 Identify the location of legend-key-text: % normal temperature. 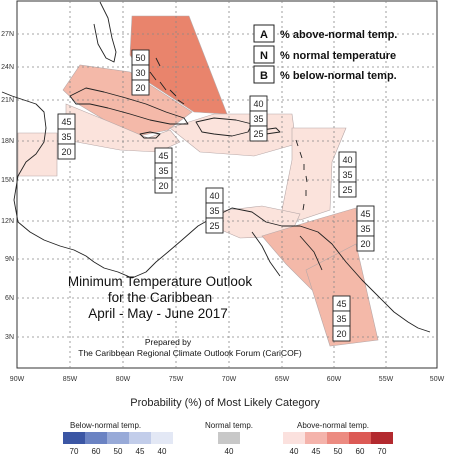
(338, 56).